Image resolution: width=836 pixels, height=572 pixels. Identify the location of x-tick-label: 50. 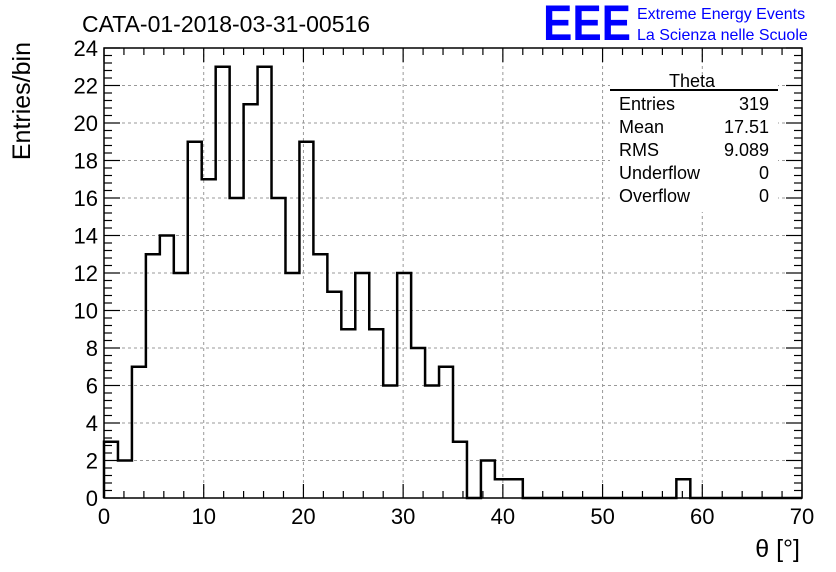
(602, 516).